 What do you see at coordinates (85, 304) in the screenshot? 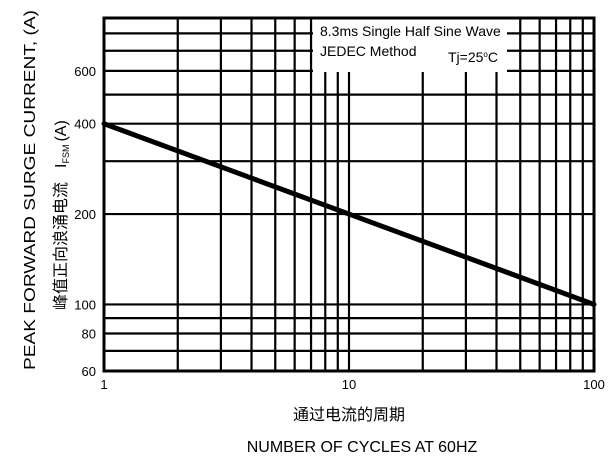
I see `y-tick-label: 100` at bounding box center [85, 304].